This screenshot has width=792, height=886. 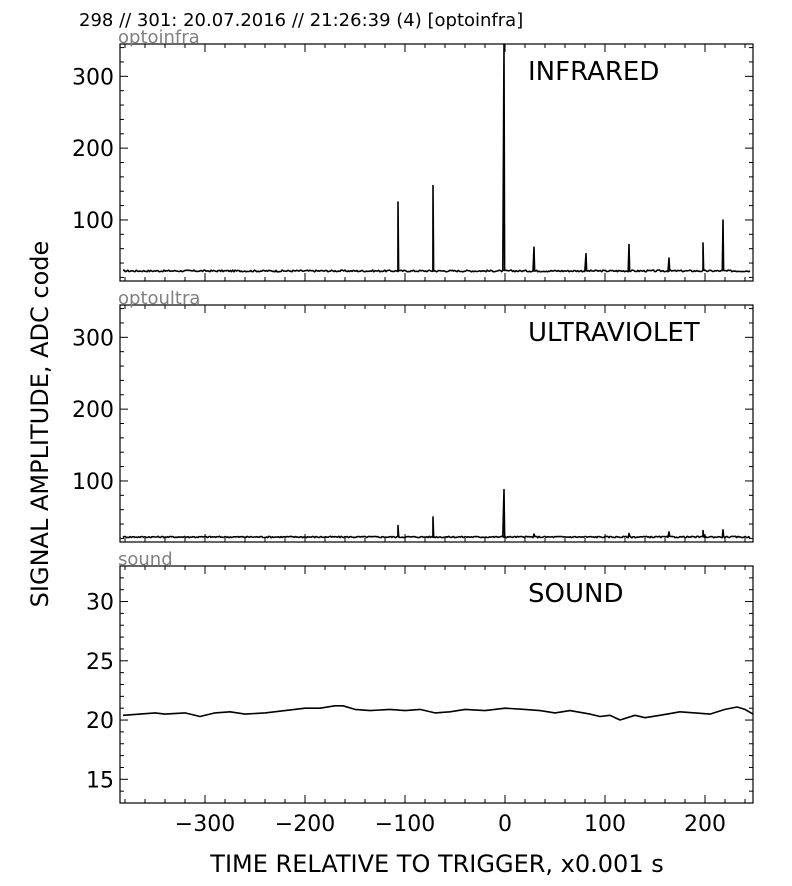 What do you see at coordinates (505, 824) in the screenshot?
I see `x-tick-label: 0` at bounding box center [505, 824].